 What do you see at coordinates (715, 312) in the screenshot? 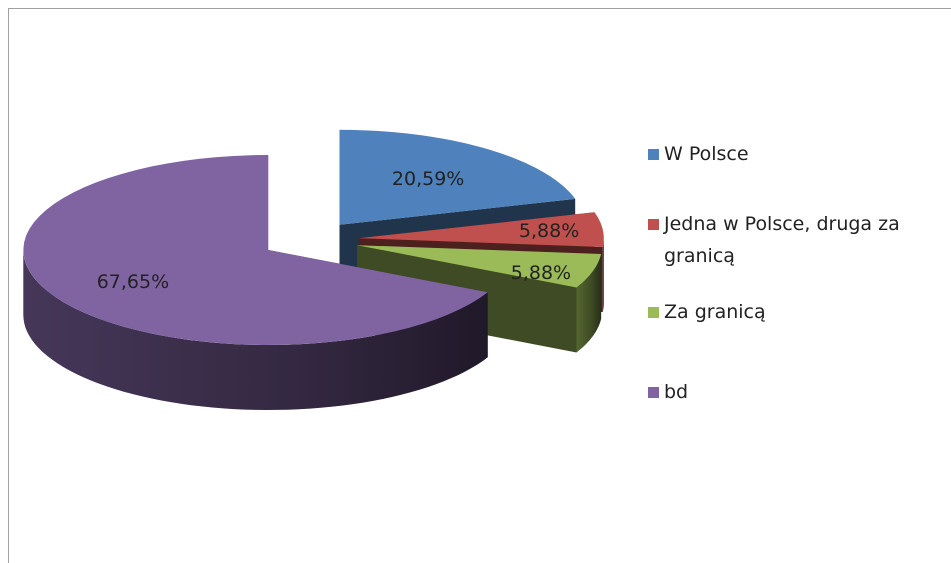
I see `legend-label: Za granicą` at bounding box center [715, 312].